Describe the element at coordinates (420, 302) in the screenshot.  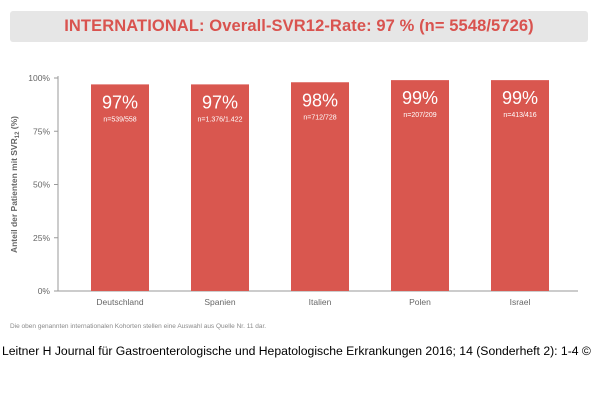
I see `x-tick-label: Polen` at that location.